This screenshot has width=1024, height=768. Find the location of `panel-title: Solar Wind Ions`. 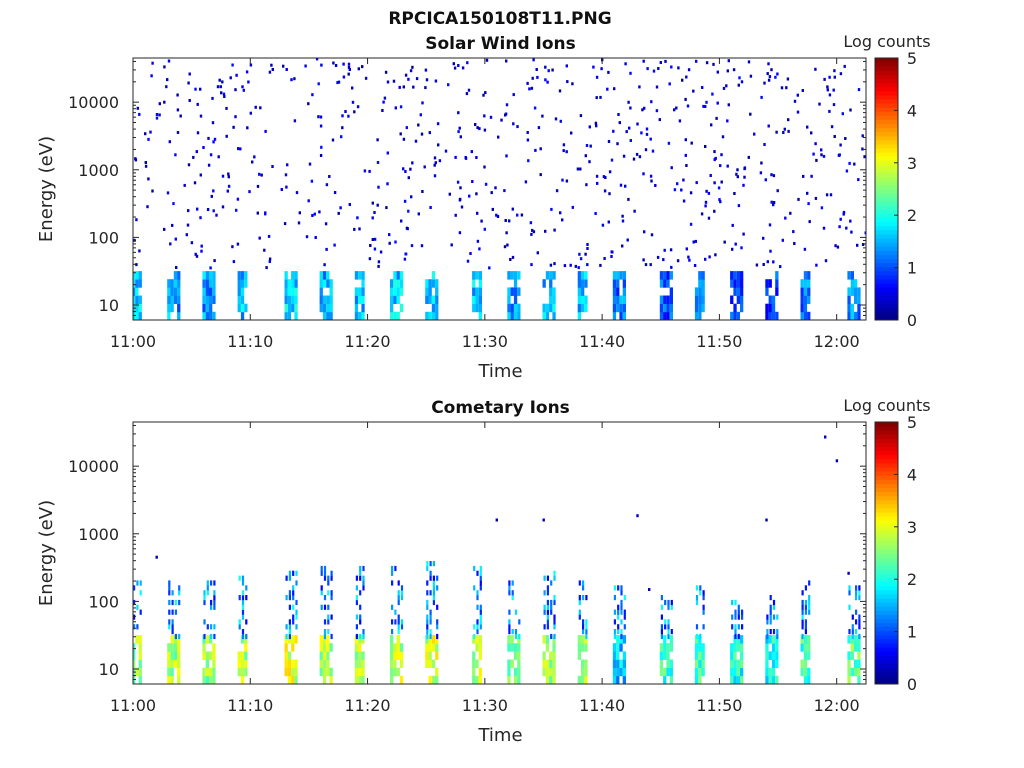

panel-title: Solar Wind Ions is located at coordinates (500, 44).